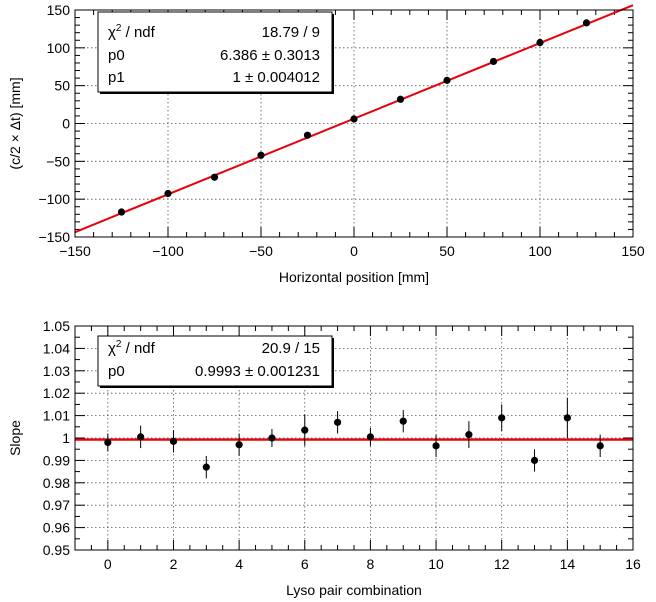 The image size is (656, 602). I want to click on stat-value: 20.9 / 15, so click(291, 348).